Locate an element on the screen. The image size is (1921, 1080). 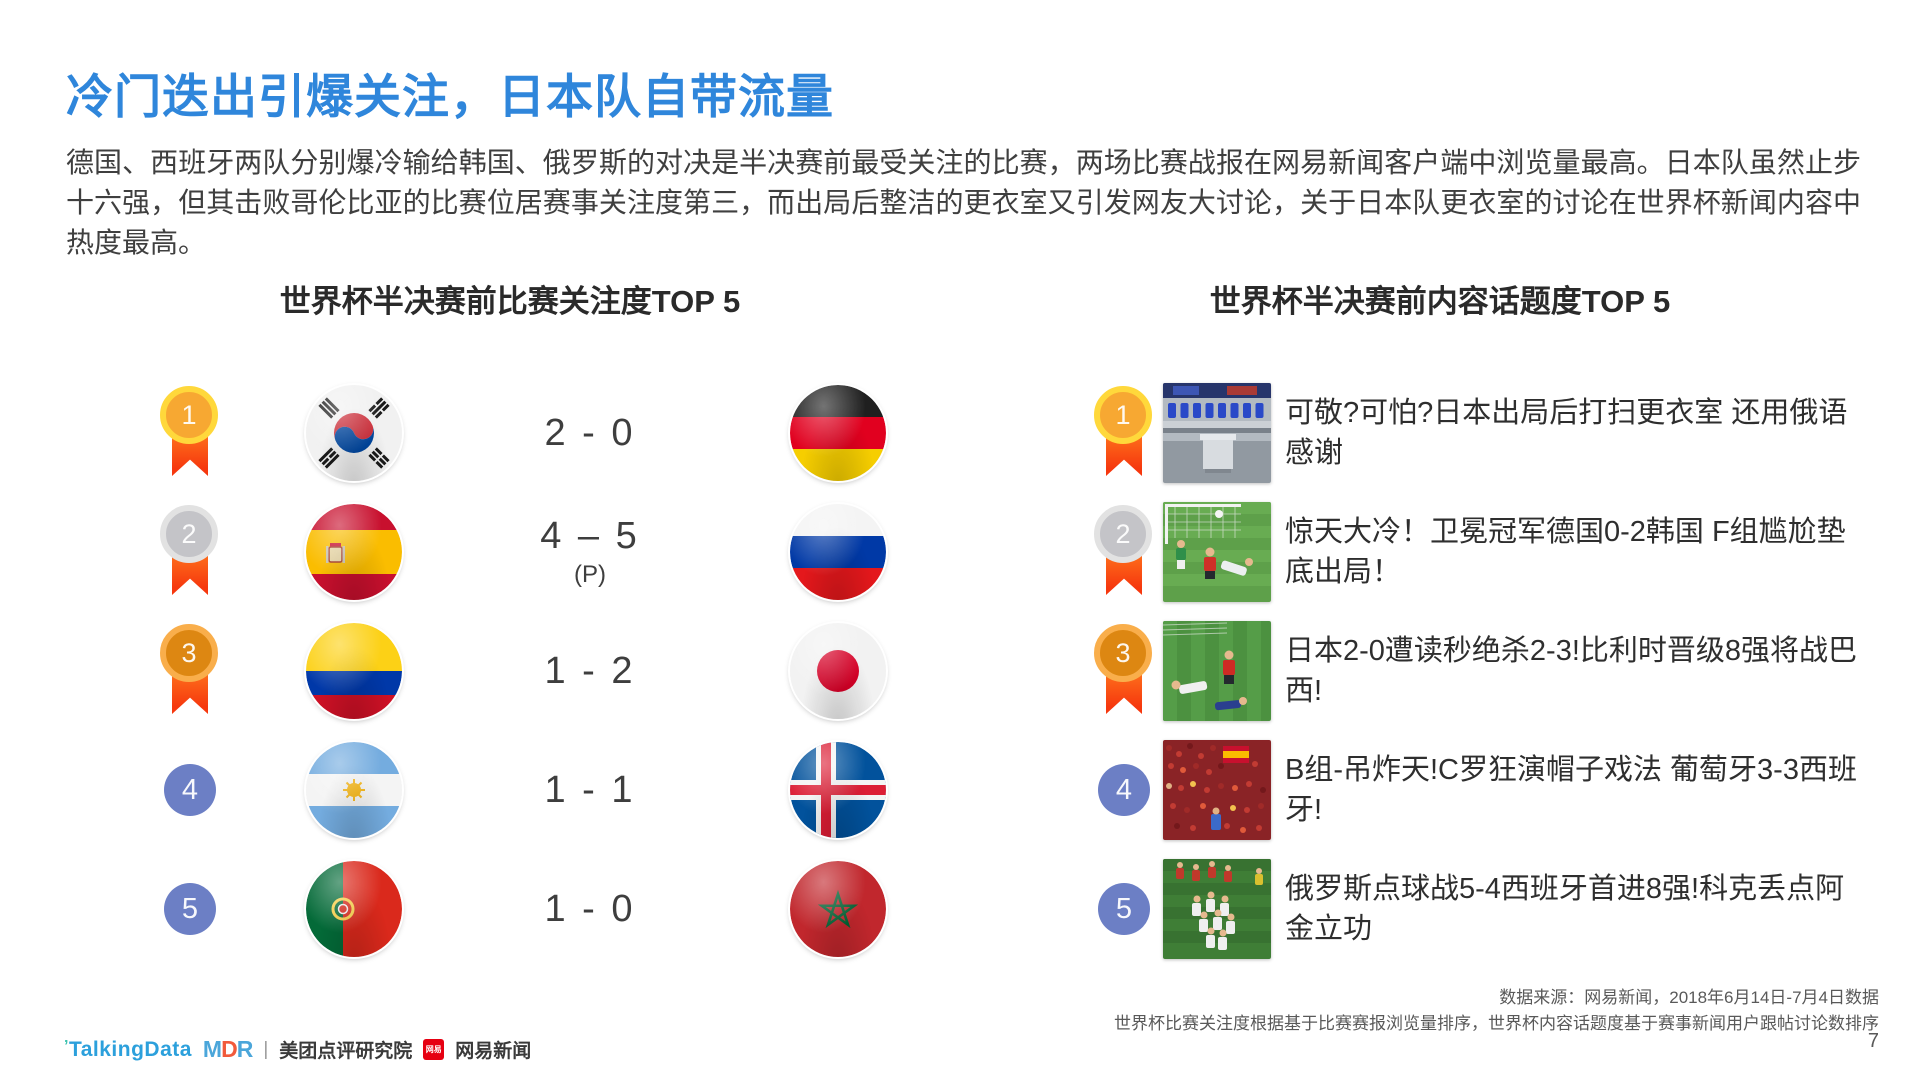
topic-row-1: 1 可敬?可怕?日本出局后打扫更衣室 还用俄语感谢 is located at coordinates (960, 433).